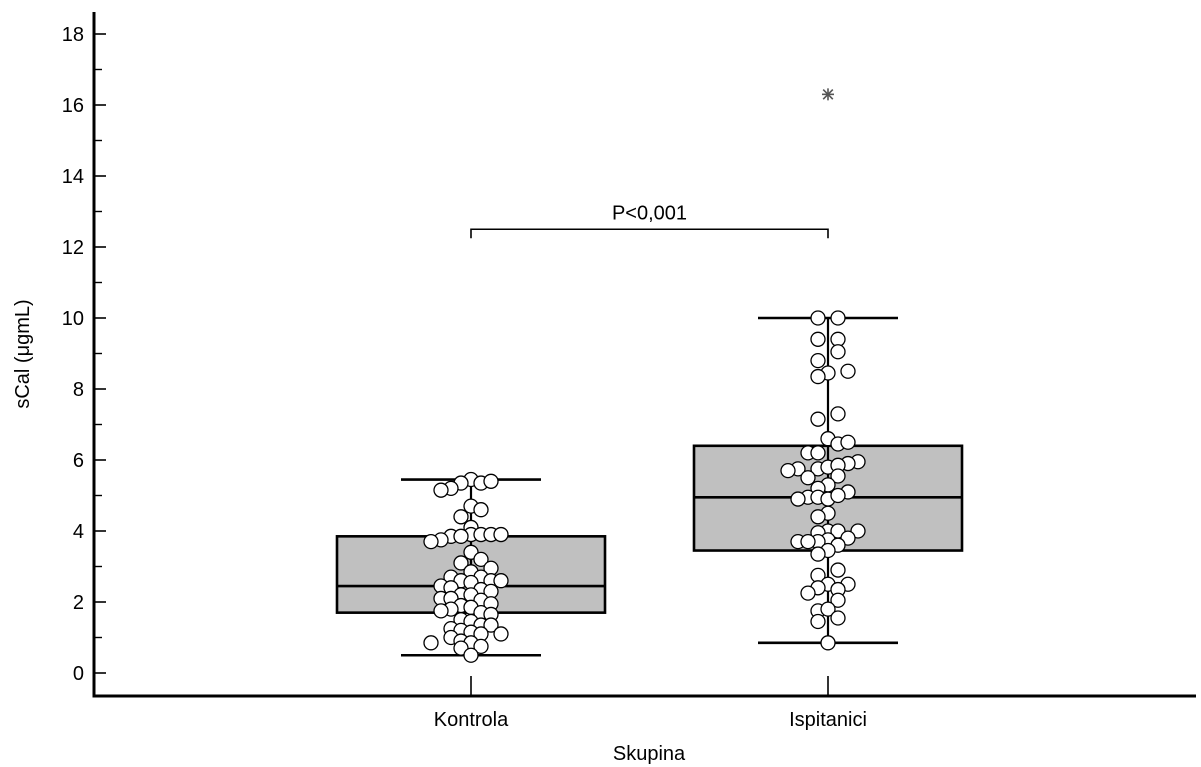  What do you see at coordinates (100, 353) in the screenshot?
I see `y-axis-ticks` at bounding box center [100, 353].